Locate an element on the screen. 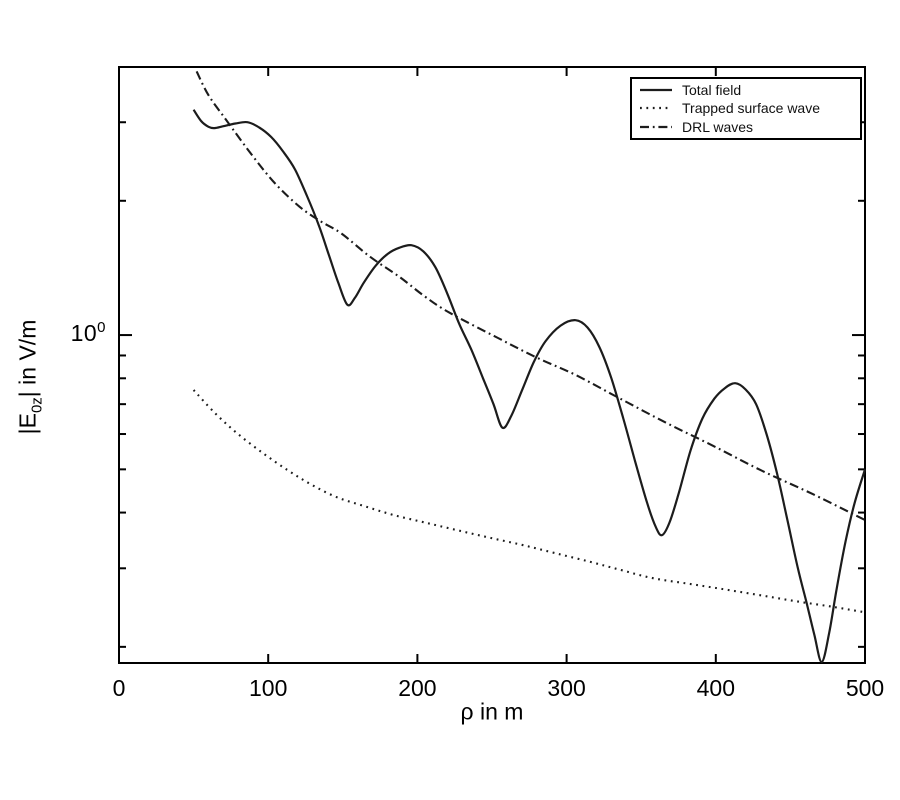 Image resolution: width=900 pixels, height=800 pixels. y-tick-label: 100 is located at coordinates (88, 333).